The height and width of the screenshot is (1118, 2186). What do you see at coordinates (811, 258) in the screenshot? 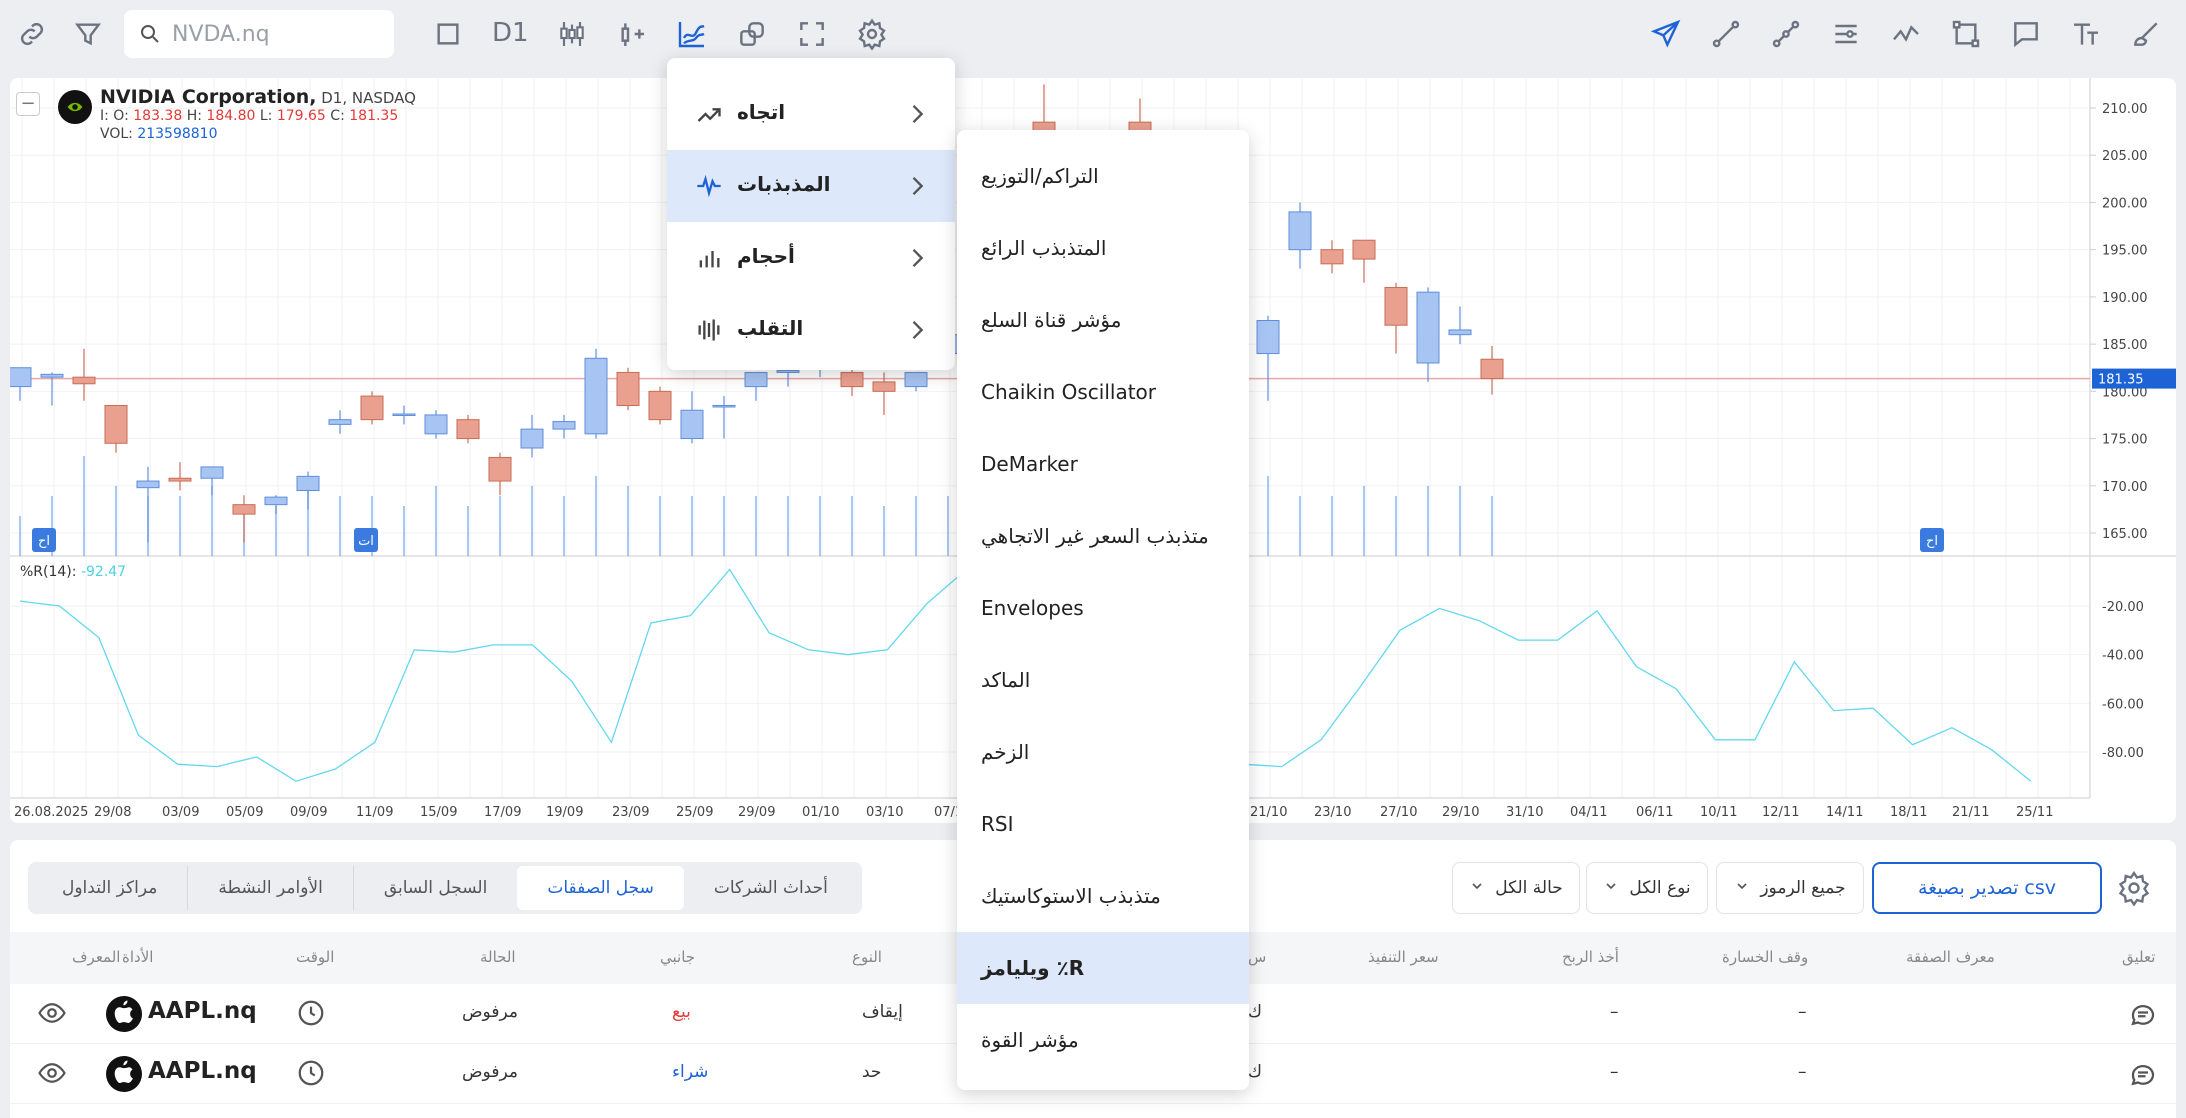
I see `indicator-category-2: أحجام` at bounding box center [811, 258].